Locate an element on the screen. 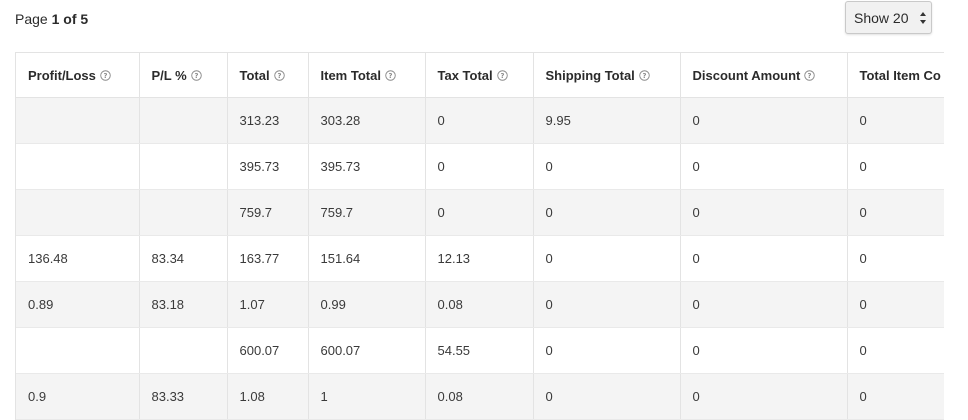 The width and height of the screenshot is (968, 420). table-cell-profit-loss: 0.89 is located at coordinates (78, 304).